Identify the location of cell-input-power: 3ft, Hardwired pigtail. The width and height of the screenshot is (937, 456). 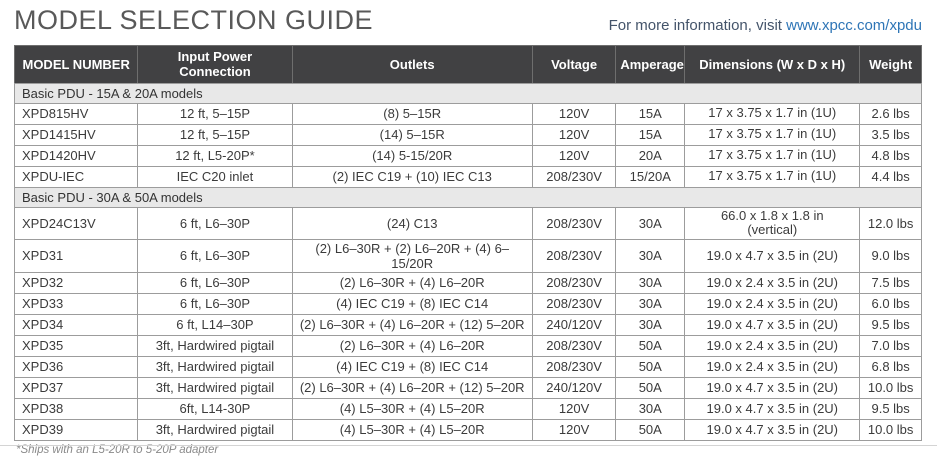
(215, 429).